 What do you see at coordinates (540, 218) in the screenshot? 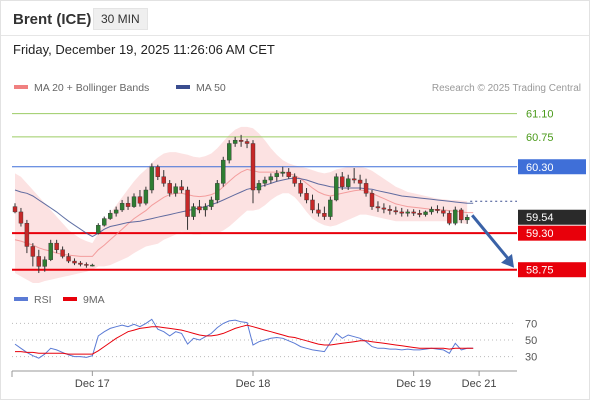
I see `last-price-label: 59.54` at bounding box center [540, 218].